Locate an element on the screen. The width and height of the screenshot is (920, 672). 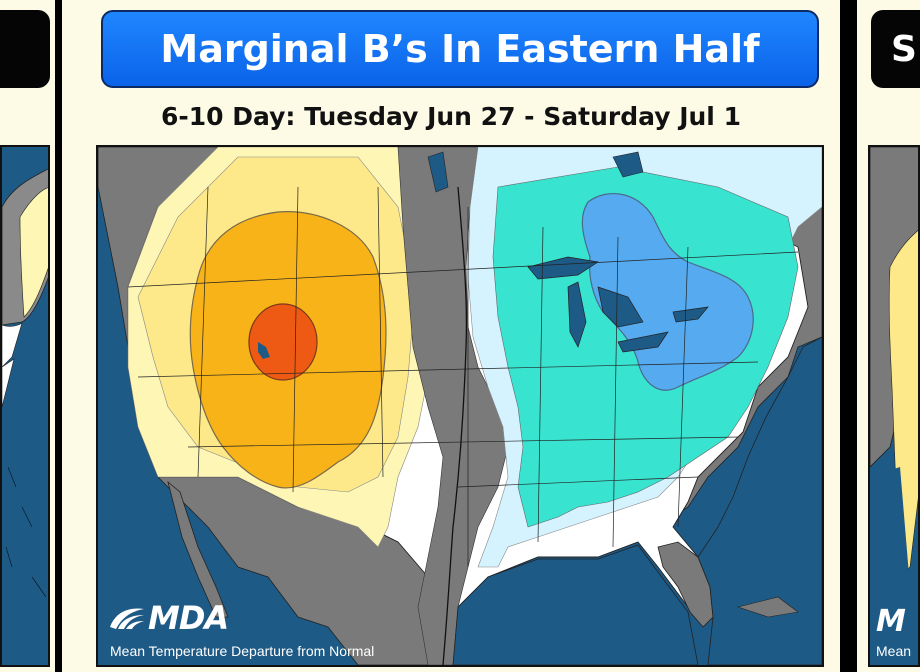
lake-huron is located at coordinates (620, 307).